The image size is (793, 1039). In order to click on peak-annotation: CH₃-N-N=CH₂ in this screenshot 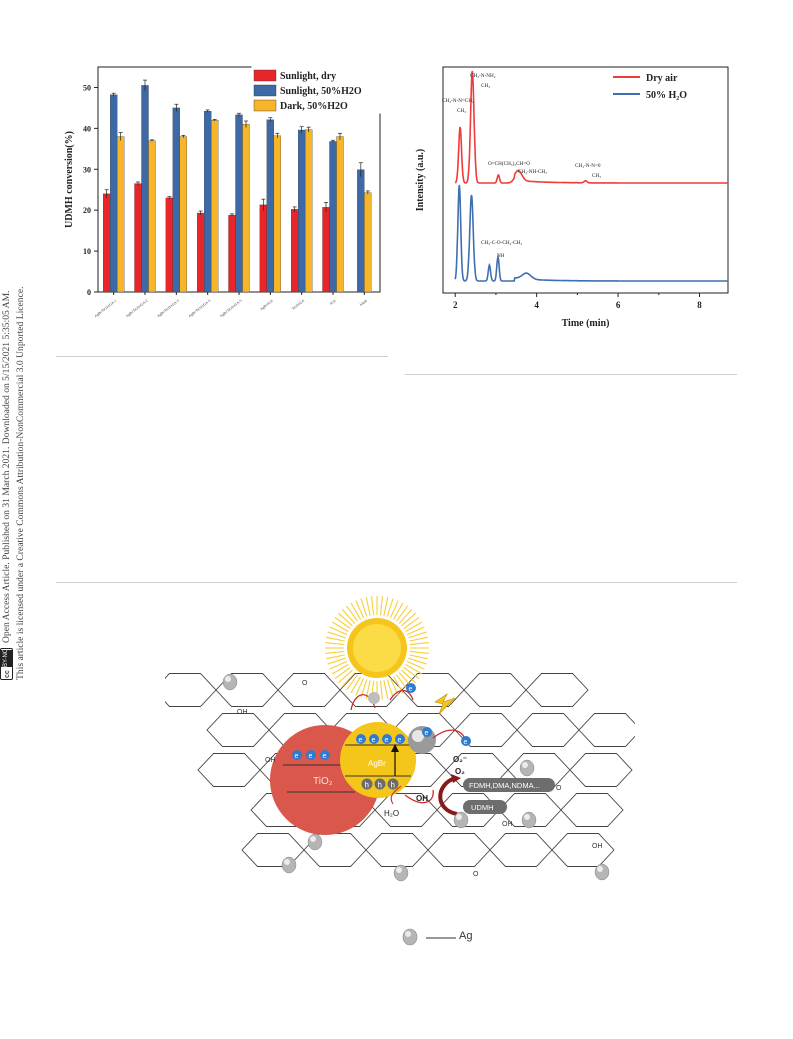, I will do `click(458, 101)`.